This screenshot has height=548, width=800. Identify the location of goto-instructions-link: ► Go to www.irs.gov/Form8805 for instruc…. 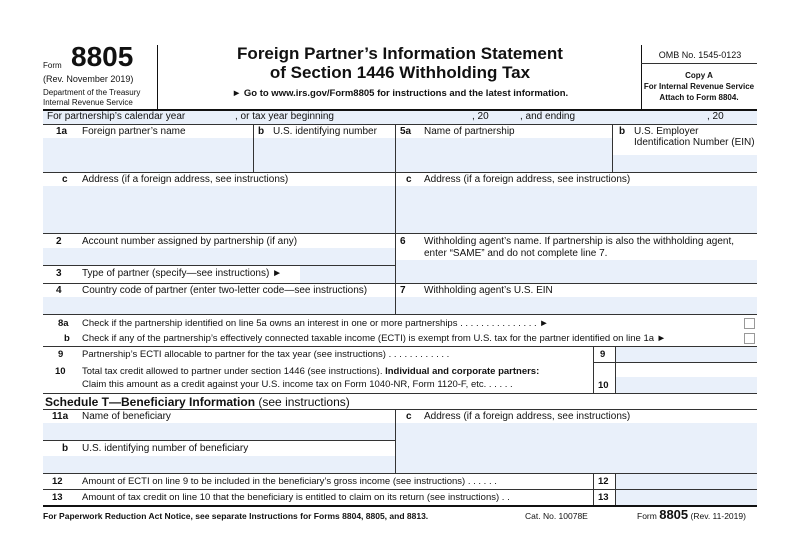
(400, 93).